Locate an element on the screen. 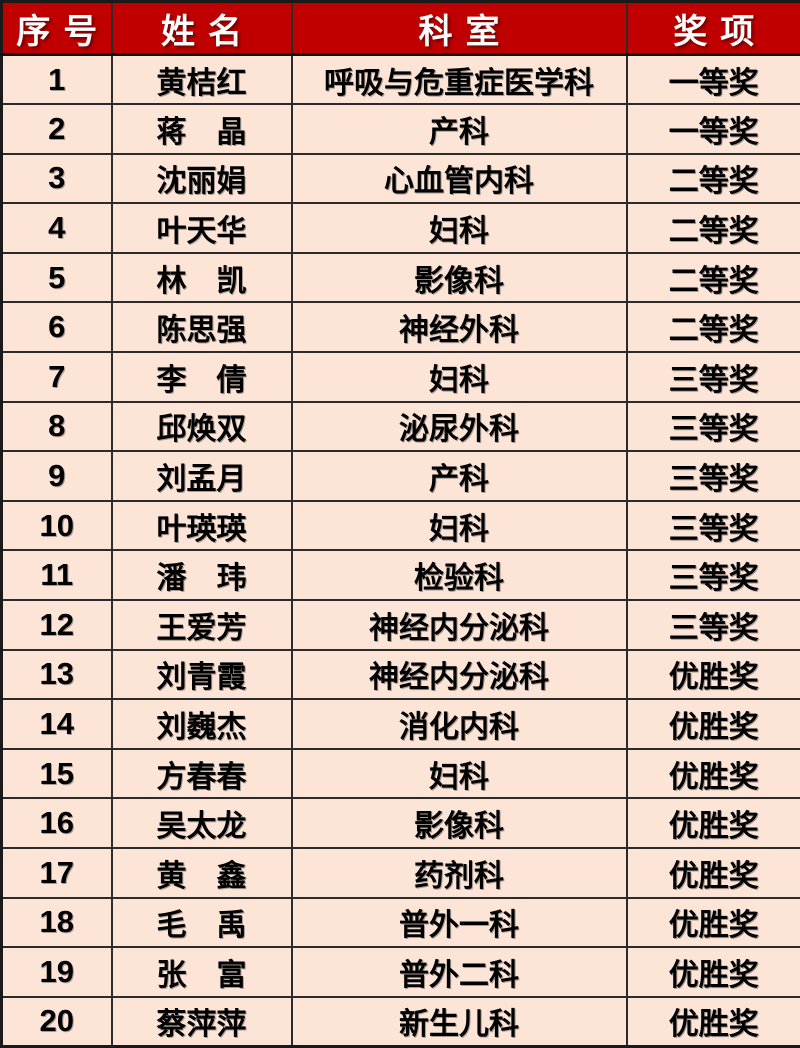 Image resolution: width=800 pixels, height=1048 pixels. table-row: 19 张 富 普外二科 优胜奖 is located at coordinates (401, 972).